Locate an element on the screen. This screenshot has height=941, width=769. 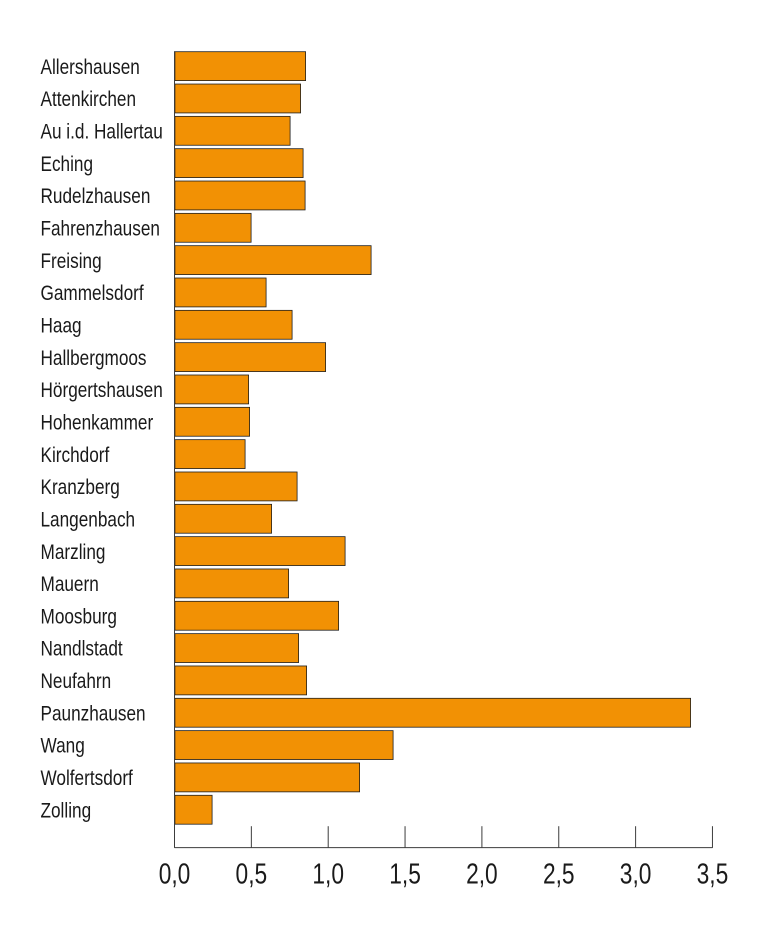
svg-text: Paunzhausen is located at coordinates (93, 714).